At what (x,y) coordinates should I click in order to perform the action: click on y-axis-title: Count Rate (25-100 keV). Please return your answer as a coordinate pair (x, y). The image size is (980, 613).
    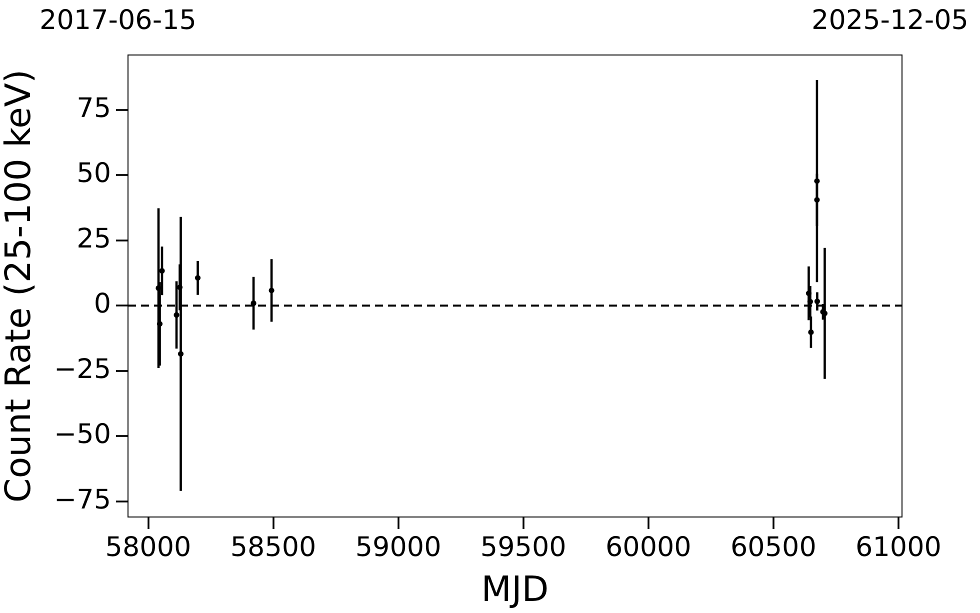
    Looking at the image, I should click on (20, 286).